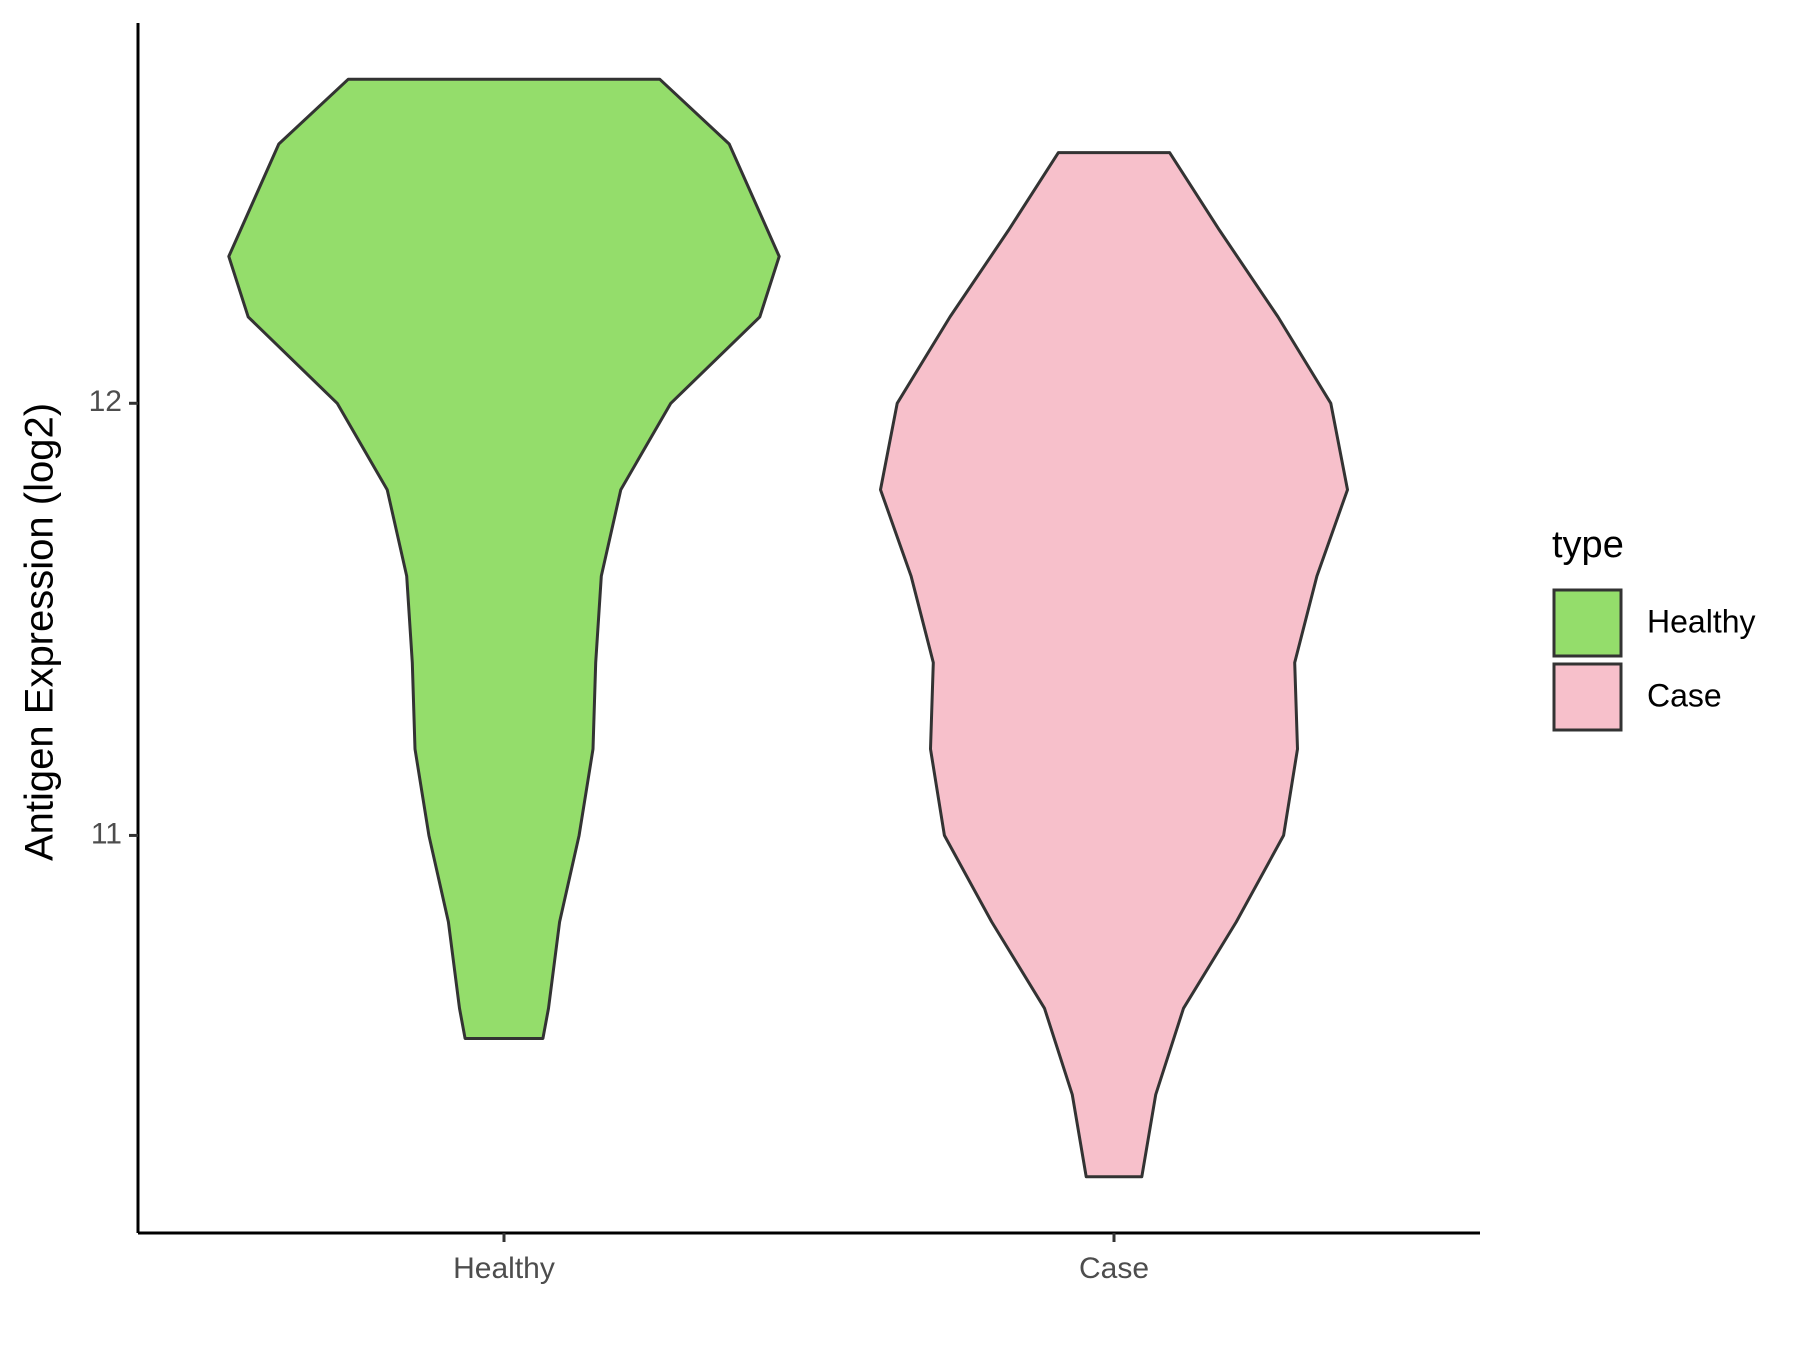 The width and height of the screenshot is (1800, 1350). Describe the element at coordinates (1701, 621) in the screenshot. I see `legend-label: Healthy` at that location.